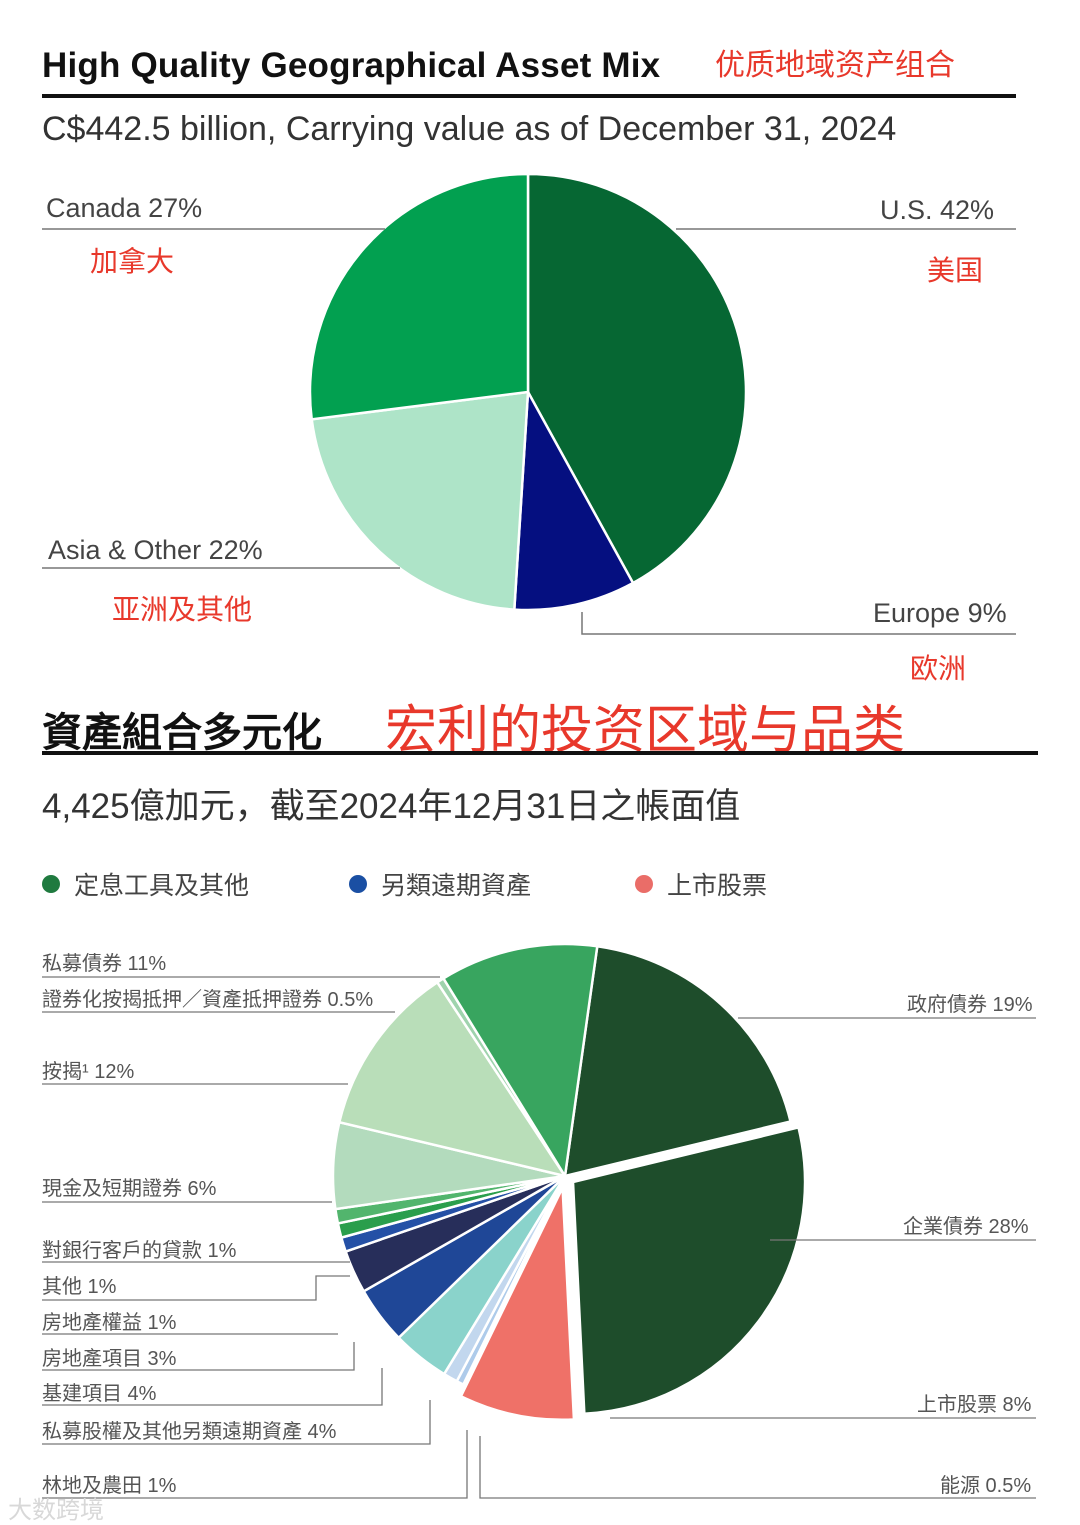  Describe the element at coordinates (189, 1432) in the screenshot. I see `slice-label-private-equity: 私募股權及其他另類遠期資產 4%` at that location.